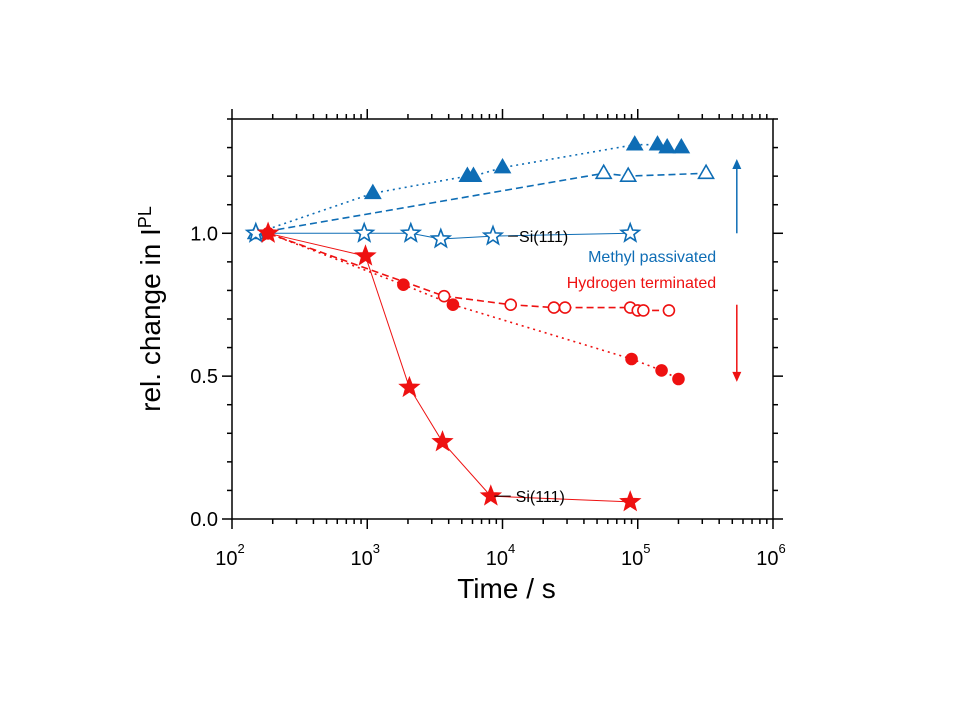 The image size is (960, 720). Describe the element at coordinates (204, 377) in the screenshot. I see `y-tick-label: 0.5` at that location.